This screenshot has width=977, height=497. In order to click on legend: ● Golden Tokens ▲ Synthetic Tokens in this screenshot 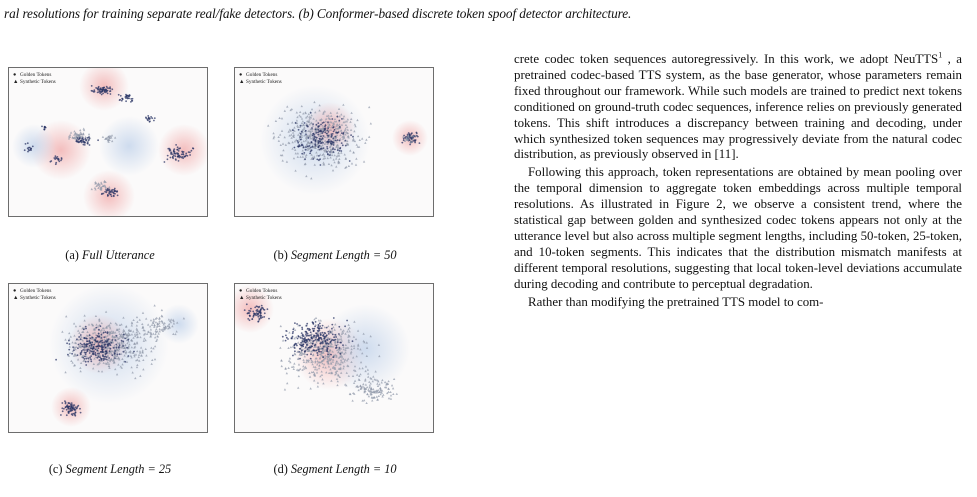, I will do `click(34, 295)`.